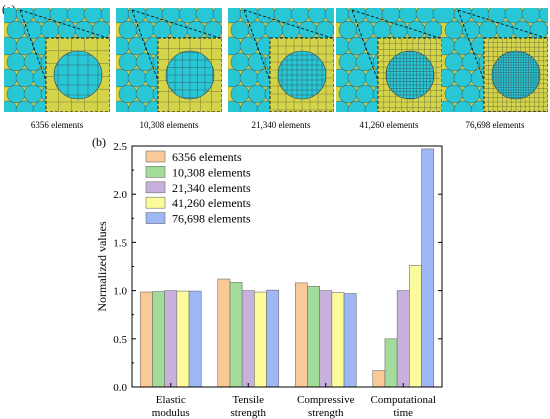 The image size is (550, 419). What do you see at coordinates (326, 400) in the screenshot?
I see `x-tick-label: Compressive` at bounding box center [326, 400].